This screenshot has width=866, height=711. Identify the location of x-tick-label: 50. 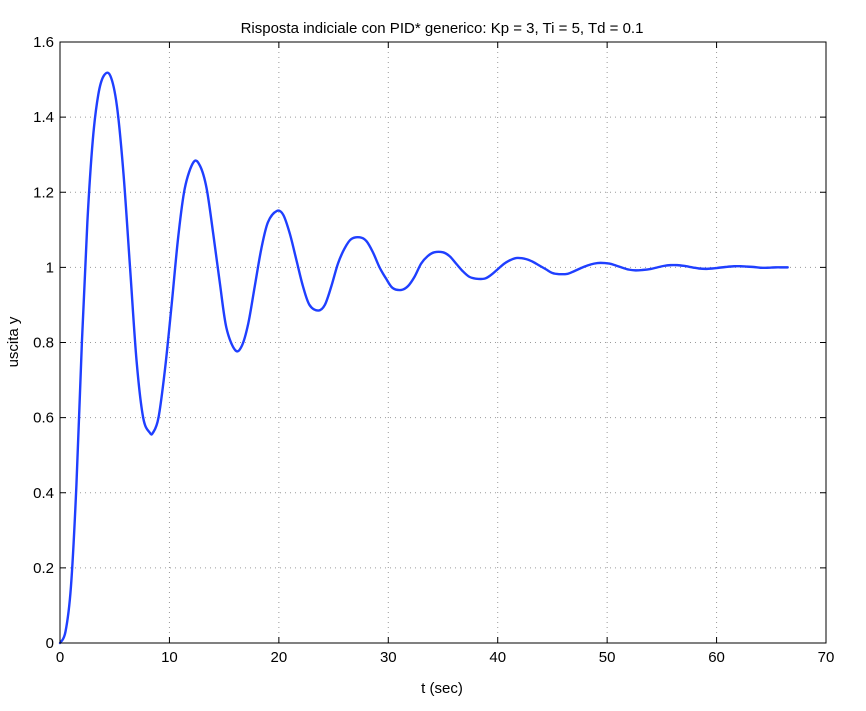
(607, 657).